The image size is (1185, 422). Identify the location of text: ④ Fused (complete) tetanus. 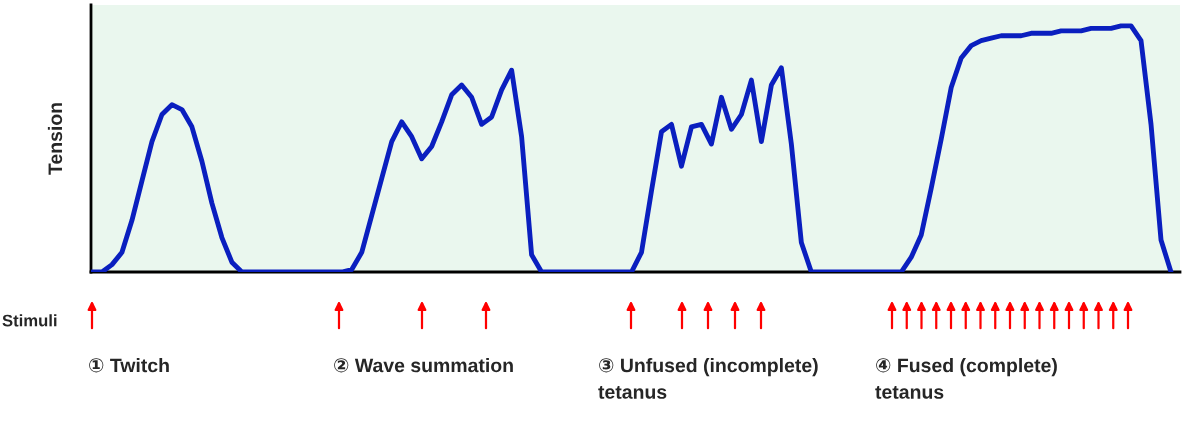
(966, 378).